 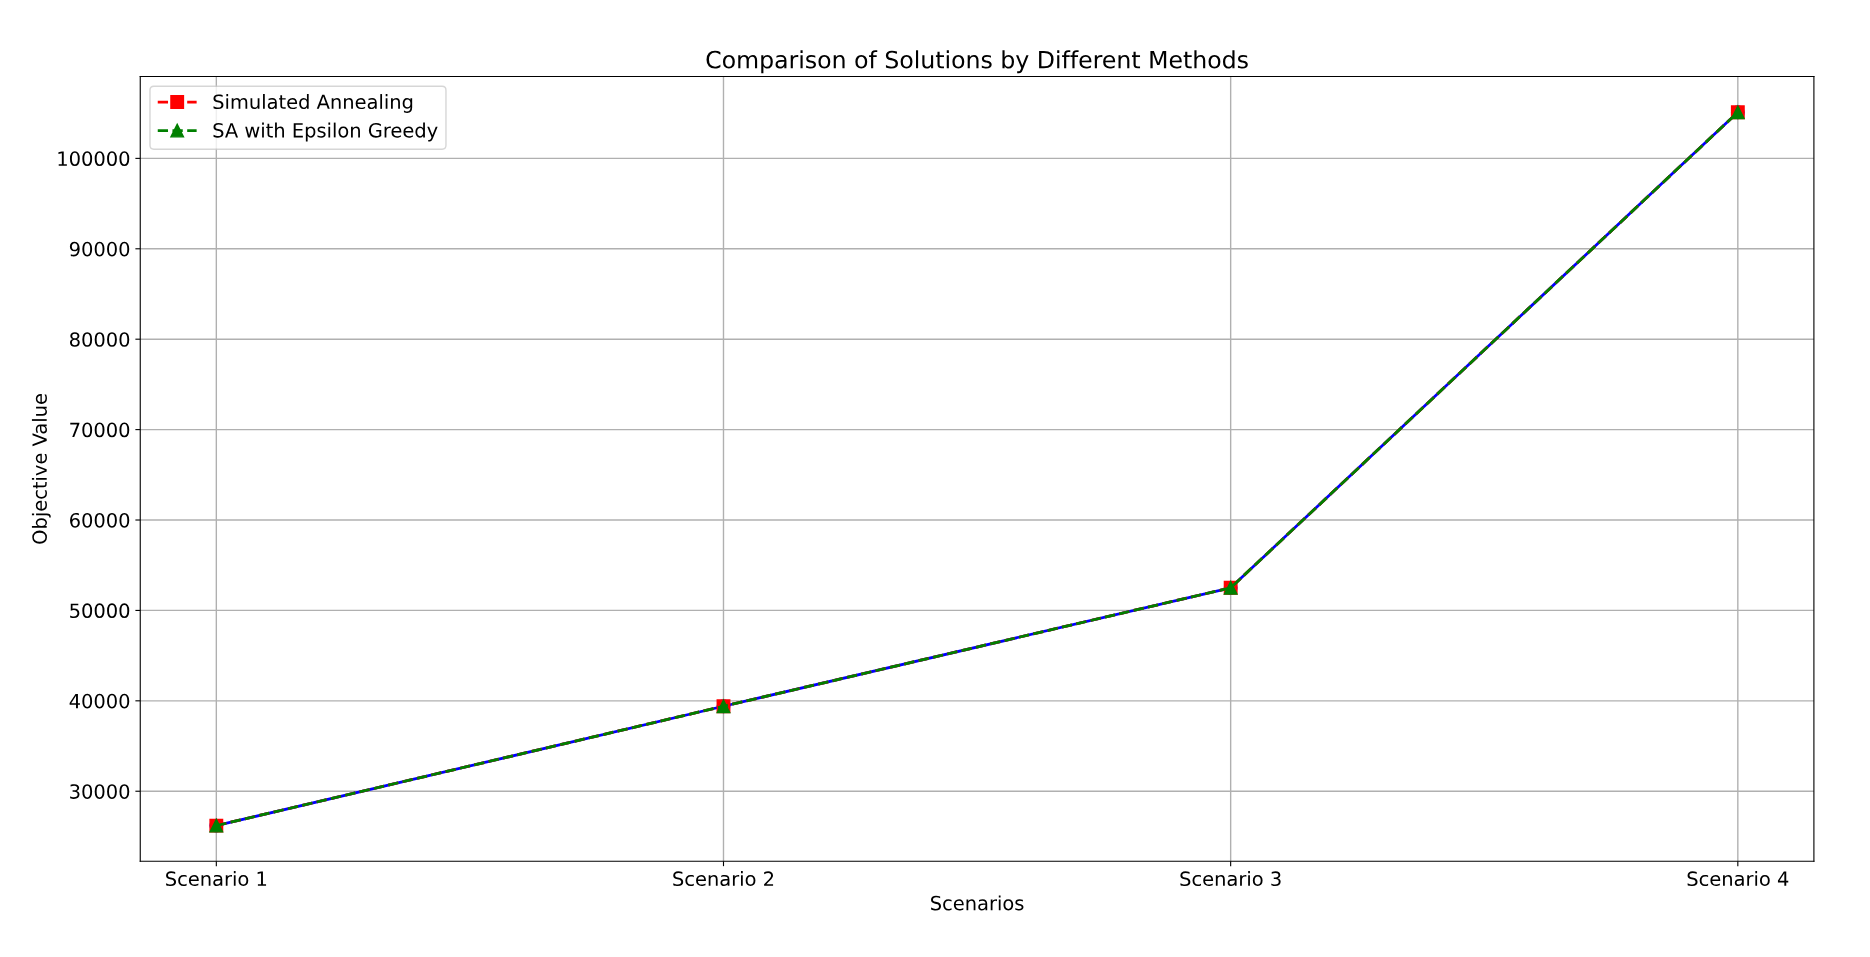 What do you see at coordinates (99, 339) in the screenshot?
I see `y-tick-label: 80000` at bounding box center [99, 339].